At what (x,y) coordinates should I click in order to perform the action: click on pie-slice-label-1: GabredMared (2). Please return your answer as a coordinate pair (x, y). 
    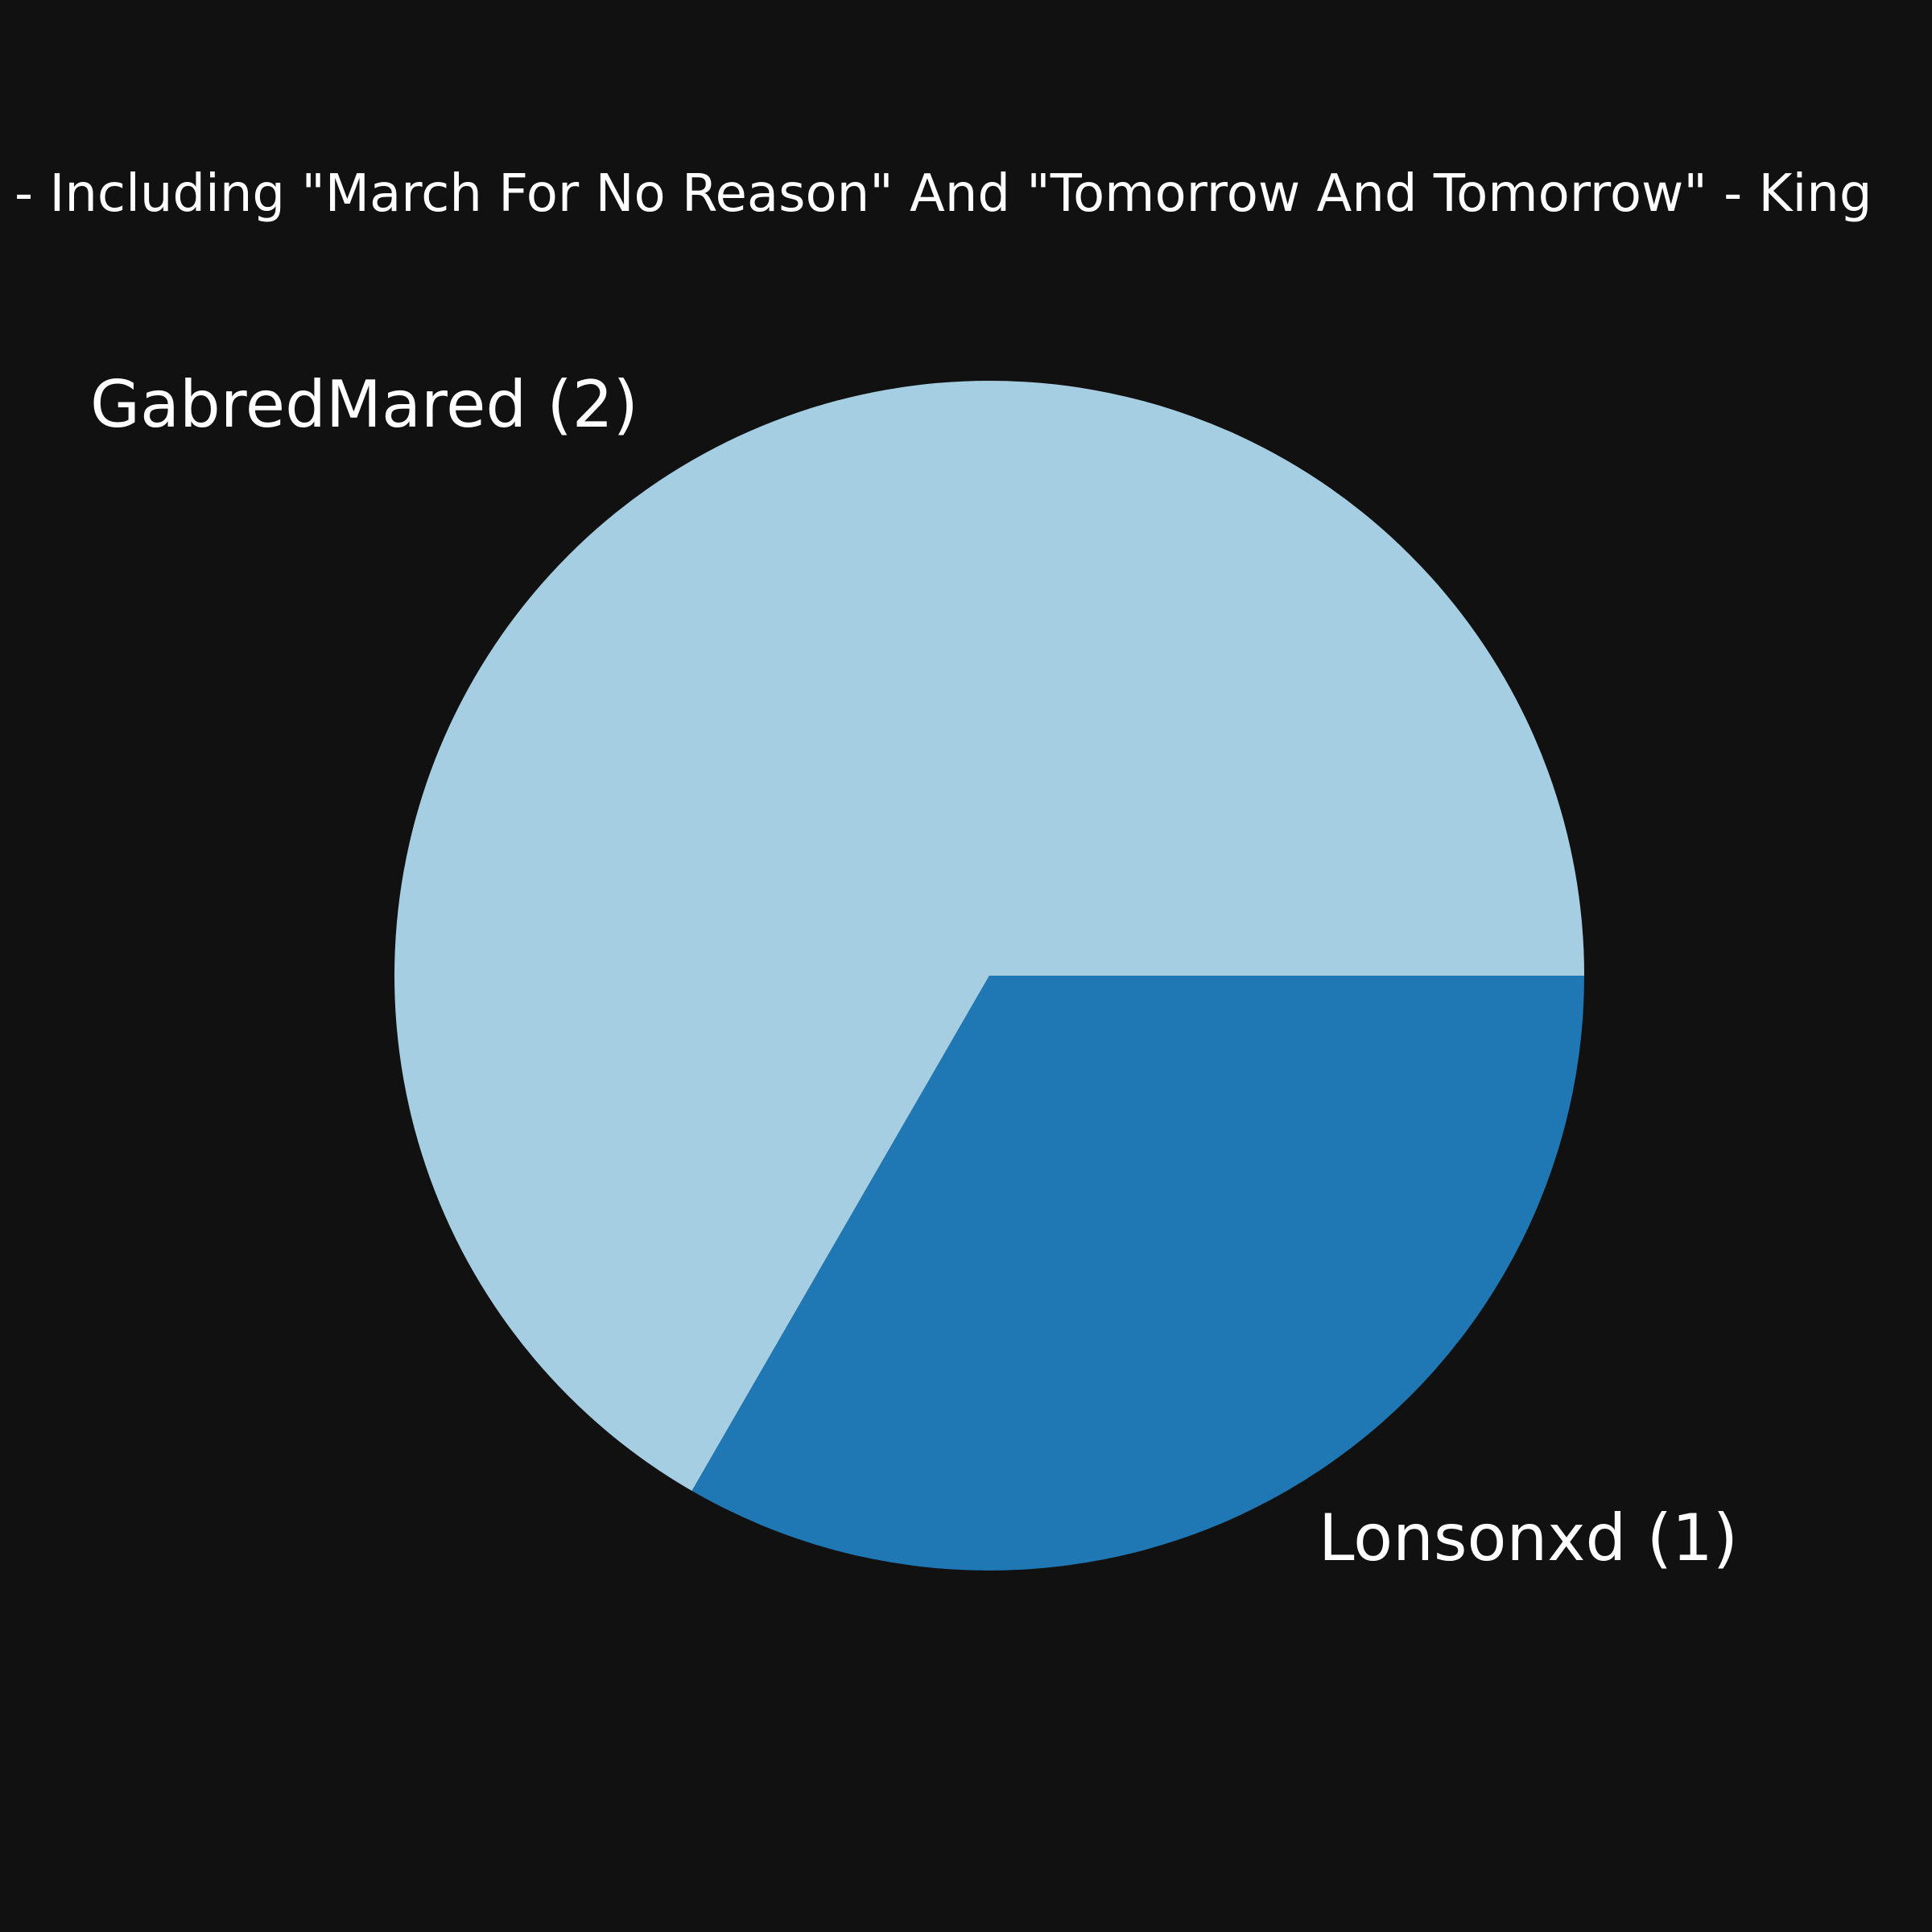
    Looking at the image, I should click on (364, 404).